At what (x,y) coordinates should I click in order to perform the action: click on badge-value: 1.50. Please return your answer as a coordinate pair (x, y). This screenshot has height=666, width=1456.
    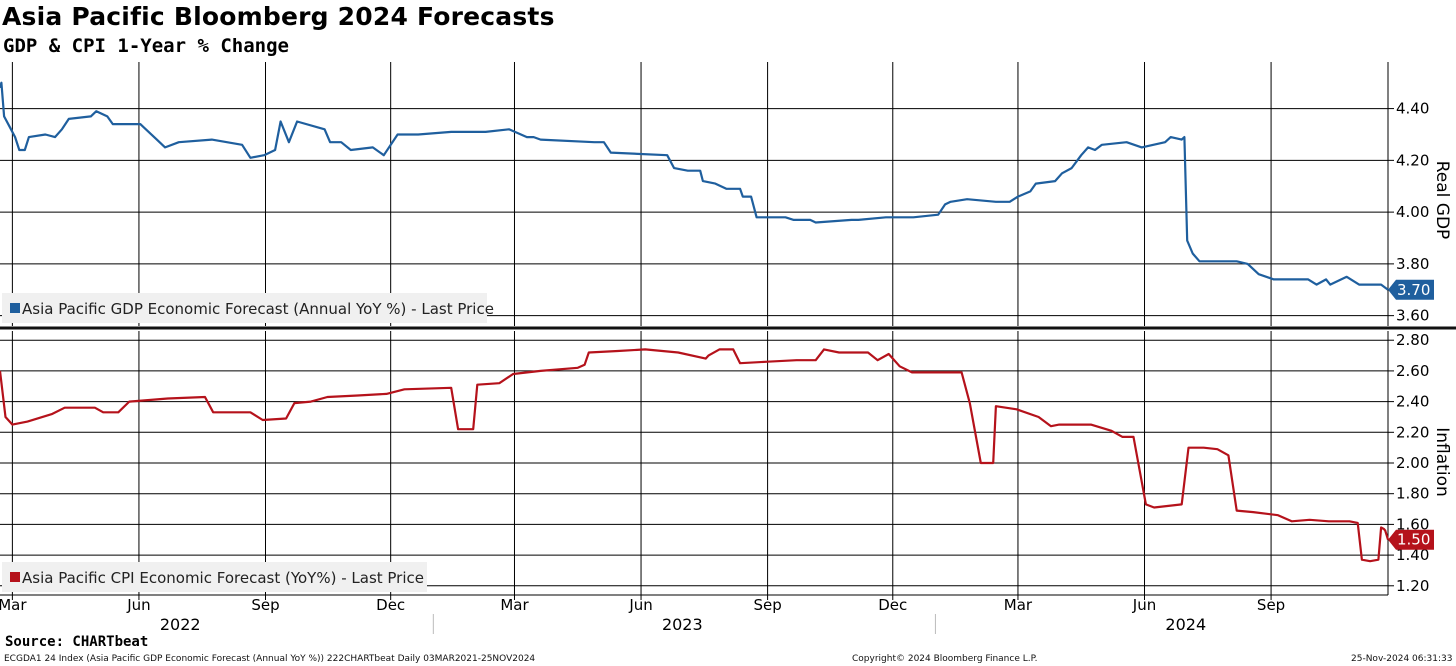
    Looking at the image, I should click on (1413, 540).